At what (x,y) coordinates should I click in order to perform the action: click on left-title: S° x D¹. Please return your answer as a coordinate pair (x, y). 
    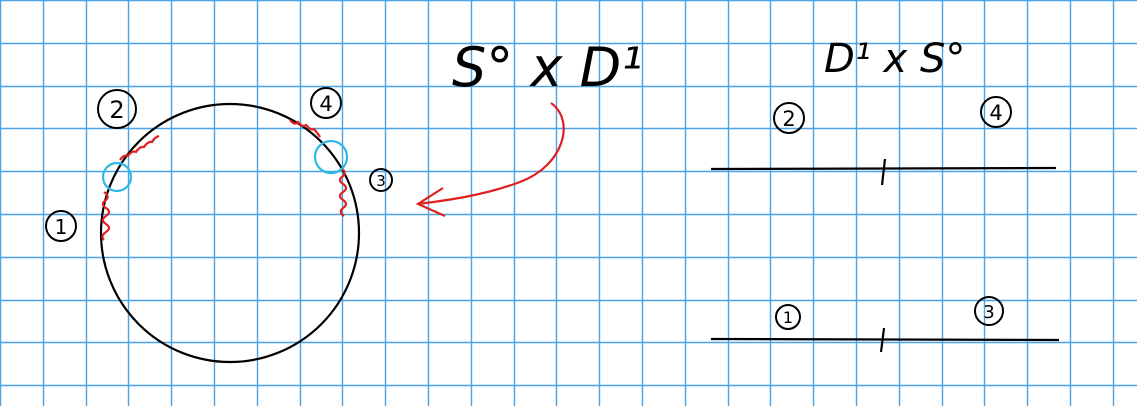
    Looking at the image, I should click on (547, 67).